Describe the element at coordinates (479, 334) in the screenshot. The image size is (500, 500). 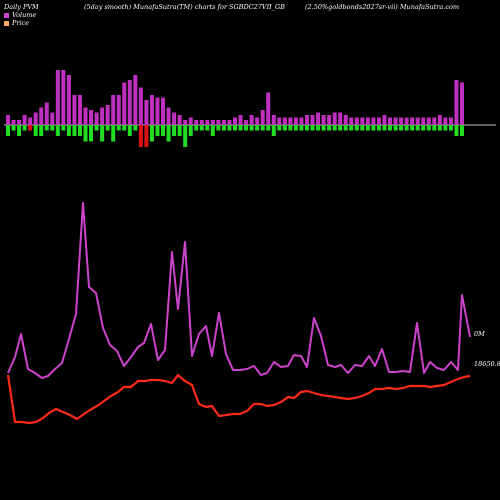
I see `volume-end-label: 0M` at that location.